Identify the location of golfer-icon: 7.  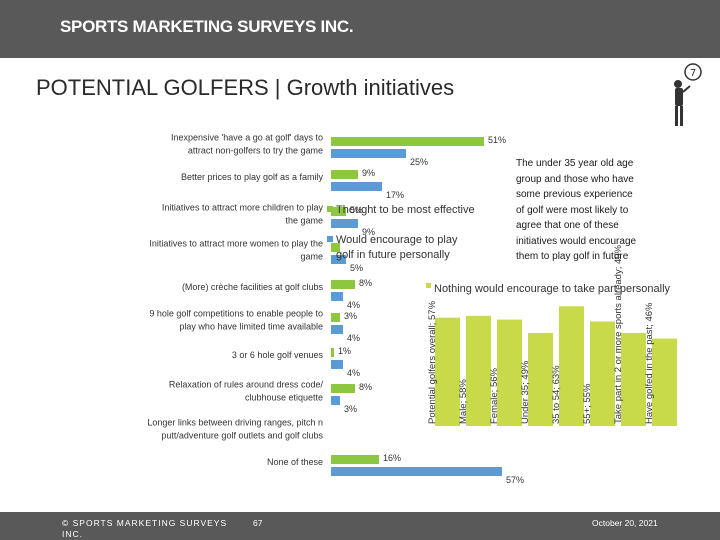
(688, 94).